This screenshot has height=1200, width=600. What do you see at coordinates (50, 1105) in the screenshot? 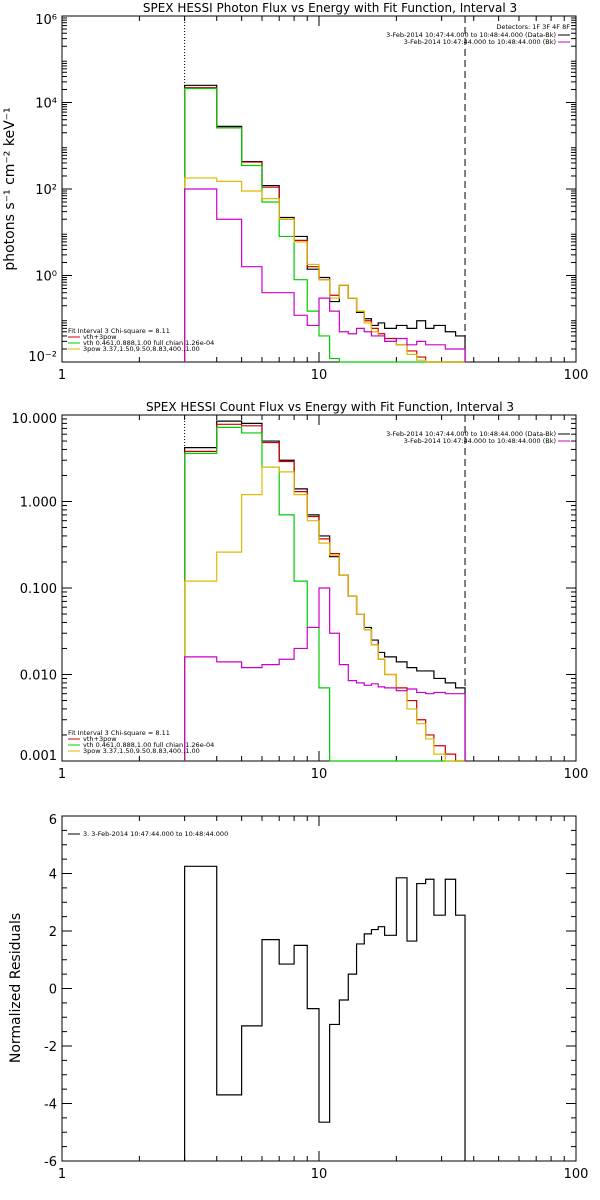
I see `y-tick-label: -4` at bounding box center [50, 1105].